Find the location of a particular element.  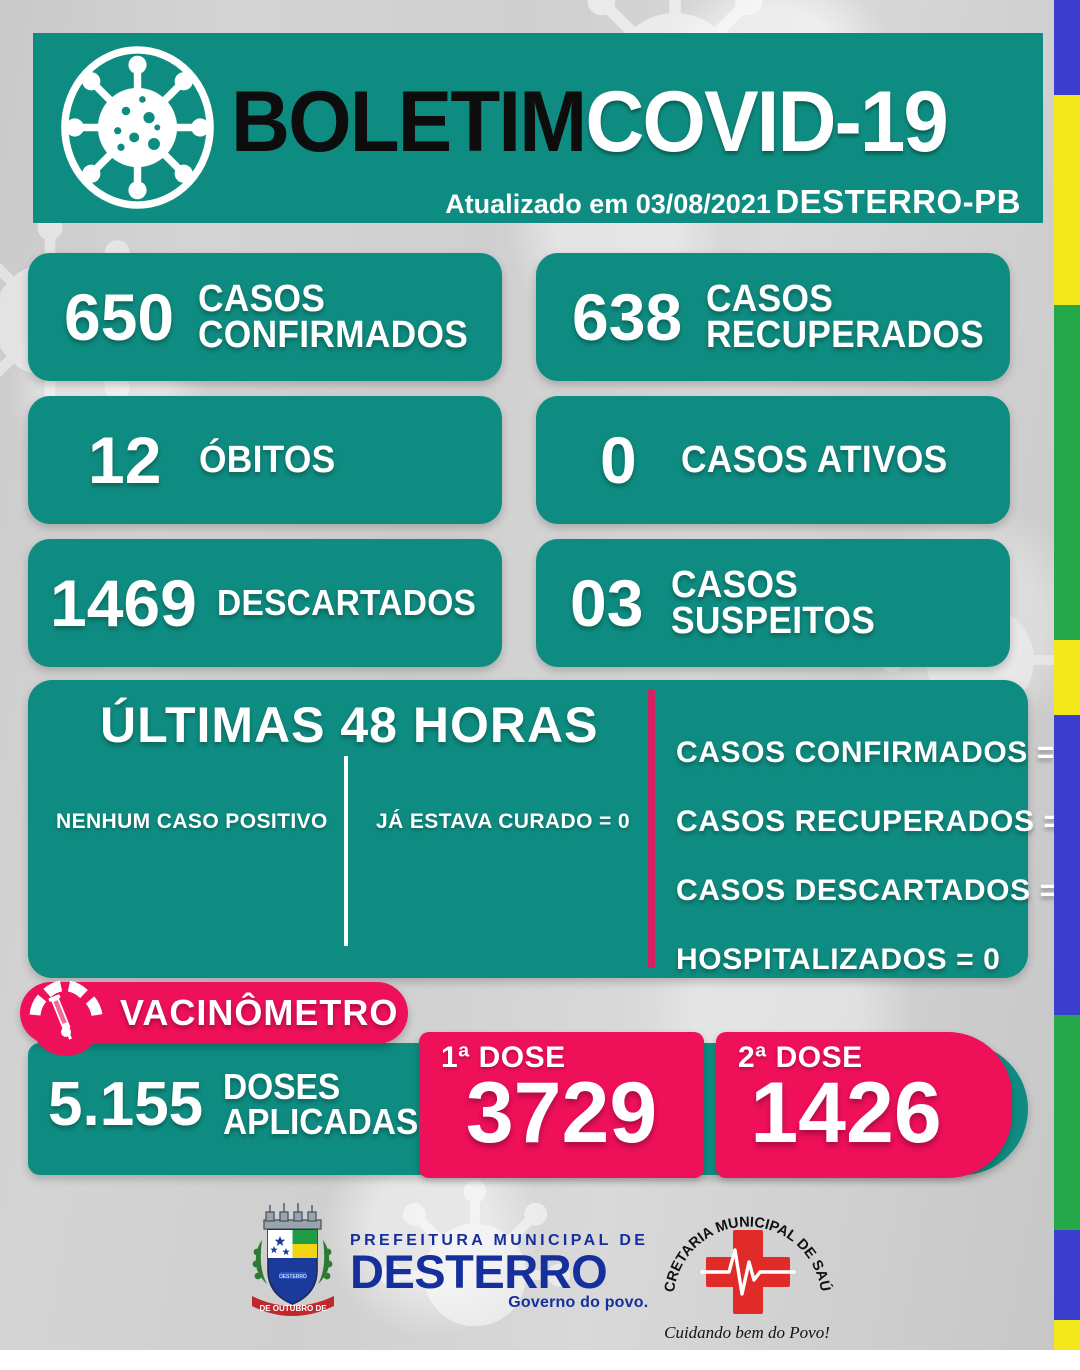

page-title: BOLETIMCOVID-19 is located at coordinates (590, 122).